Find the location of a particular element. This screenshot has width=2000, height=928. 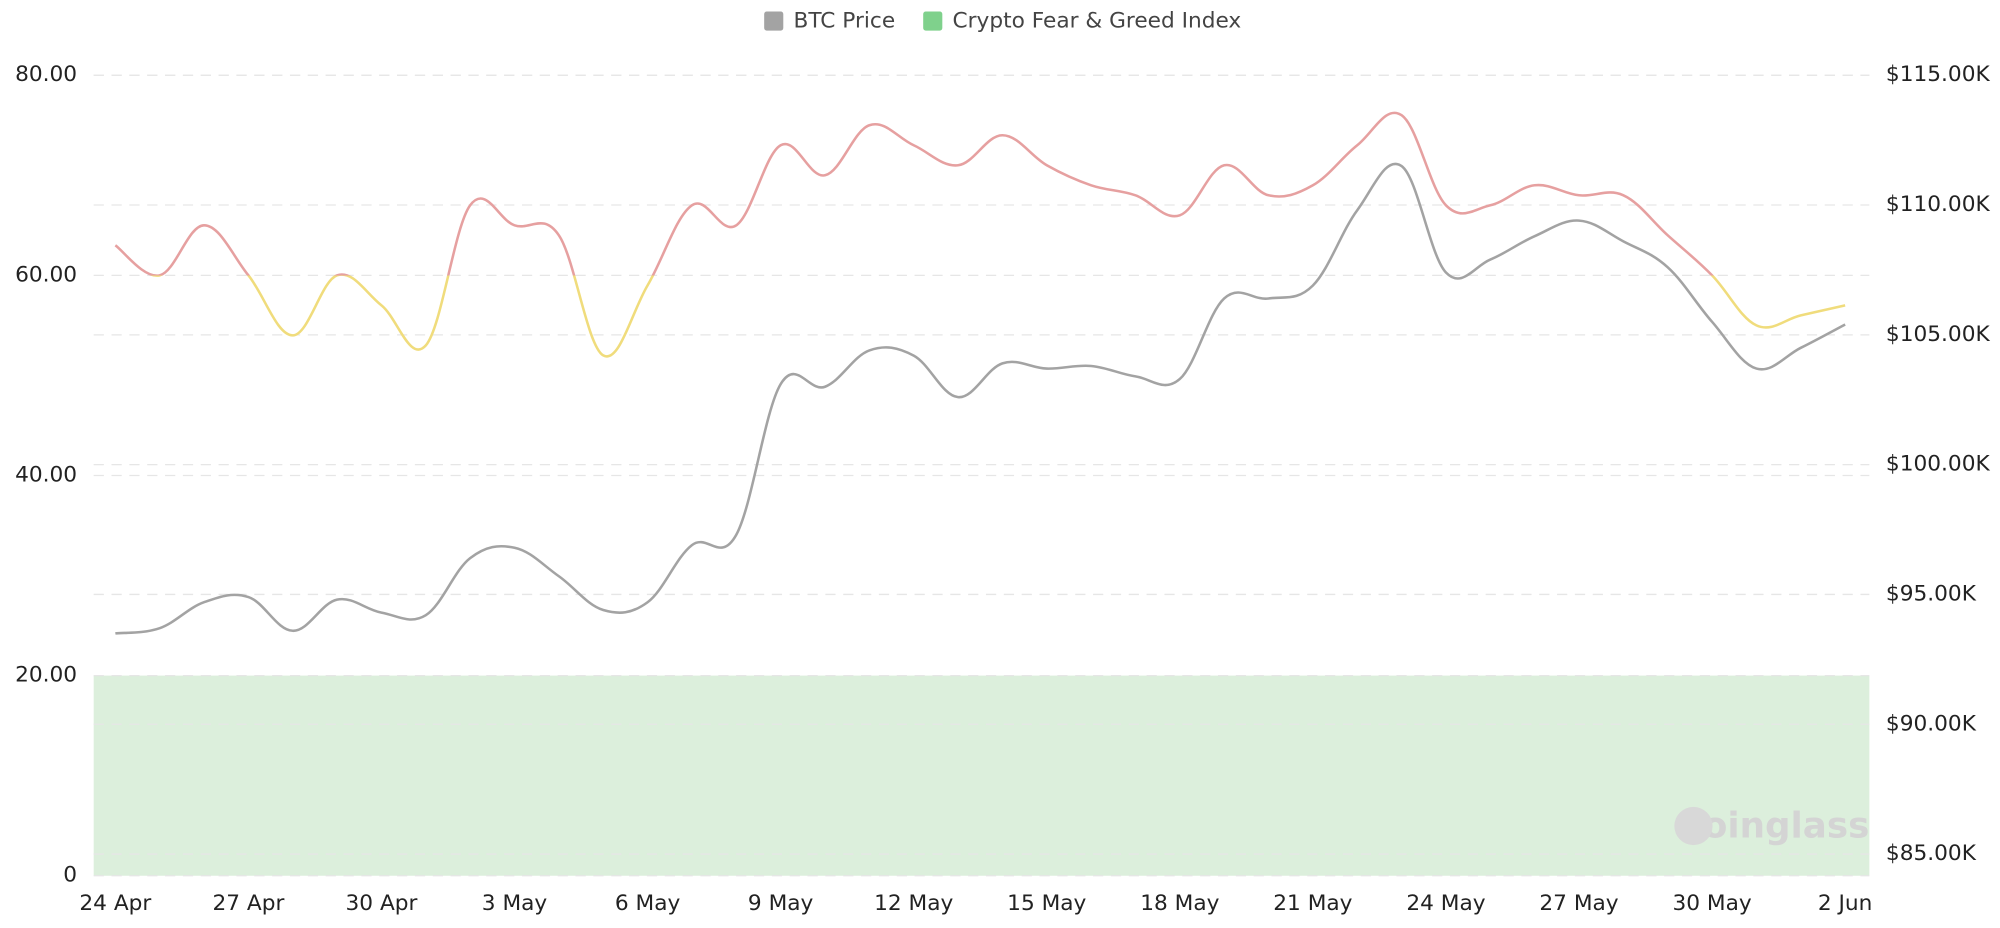

legend-label: Crypto Fear & Greed Index is located at coordinates (1097, 21).